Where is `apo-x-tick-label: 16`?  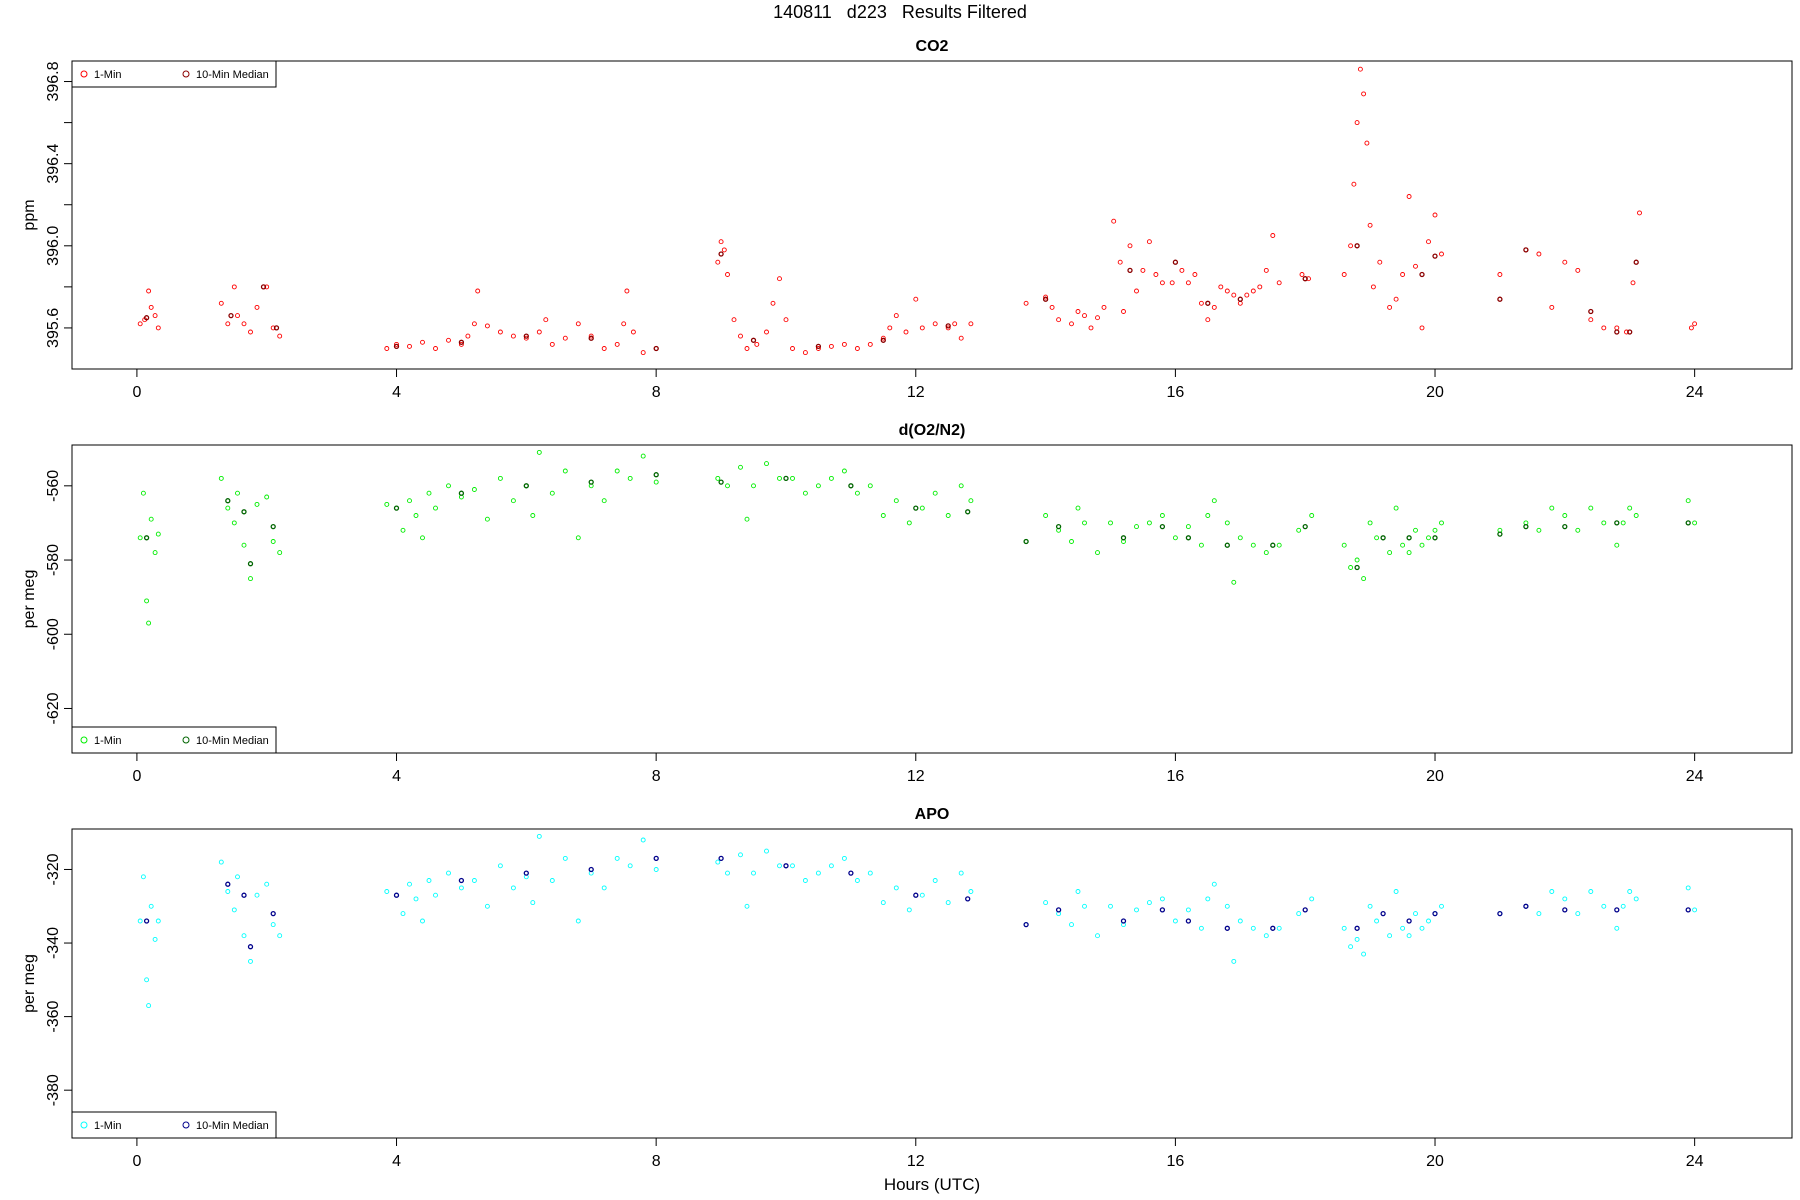 apo-x-tick-label: 16 is located at coordinates (1175, 1161).